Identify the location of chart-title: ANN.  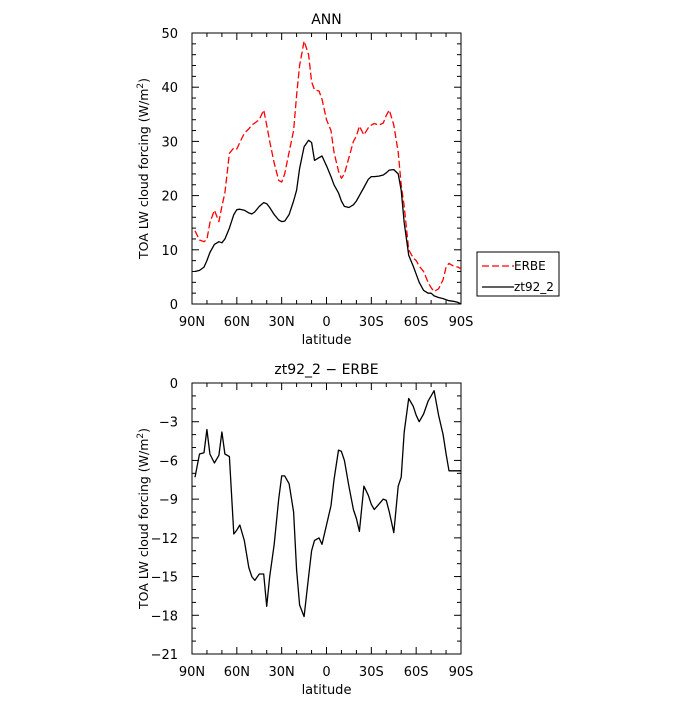
(326, 20).